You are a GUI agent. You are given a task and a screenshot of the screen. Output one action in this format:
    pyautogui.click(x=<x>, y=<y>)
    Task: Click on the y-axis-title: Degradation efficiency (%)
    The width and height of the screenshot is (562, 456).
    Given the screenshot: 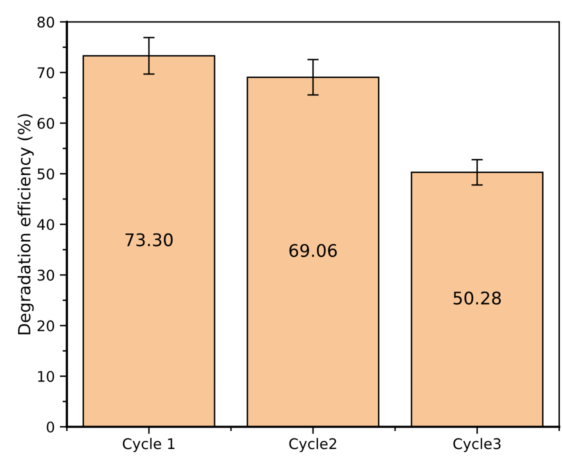 What is the action you would take?
    pyautogui.click(x=26, y=224)
    